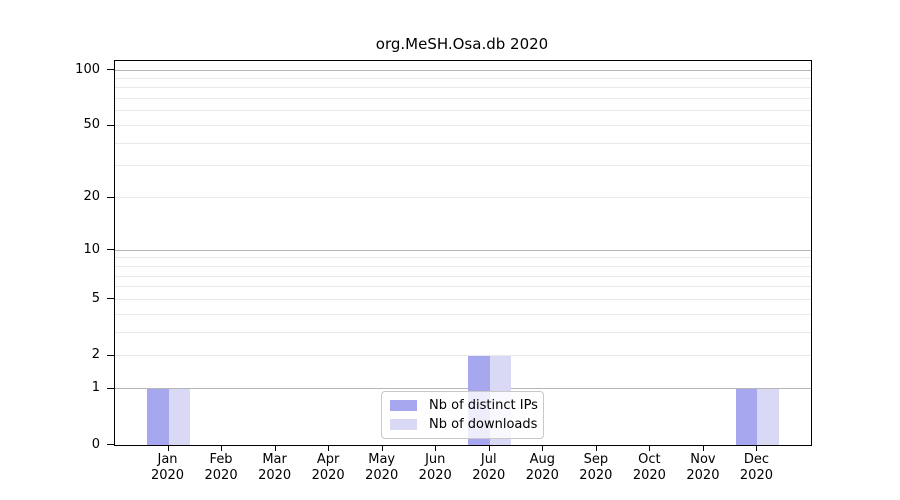 This screenshot has width=900, height=500. I want to click on x-axis-tick-label: Apr 2020, so click(328, 468).